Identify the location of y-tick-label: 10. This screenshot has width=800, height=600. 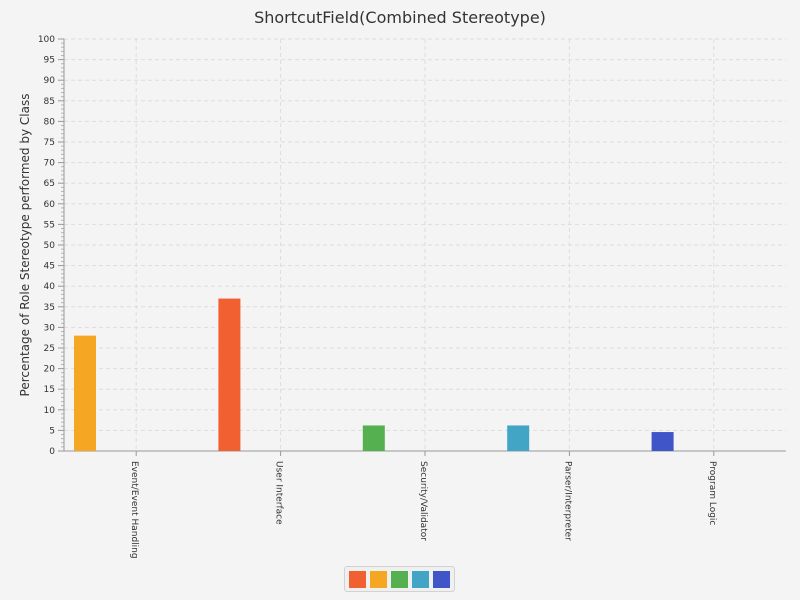
(50, 411).